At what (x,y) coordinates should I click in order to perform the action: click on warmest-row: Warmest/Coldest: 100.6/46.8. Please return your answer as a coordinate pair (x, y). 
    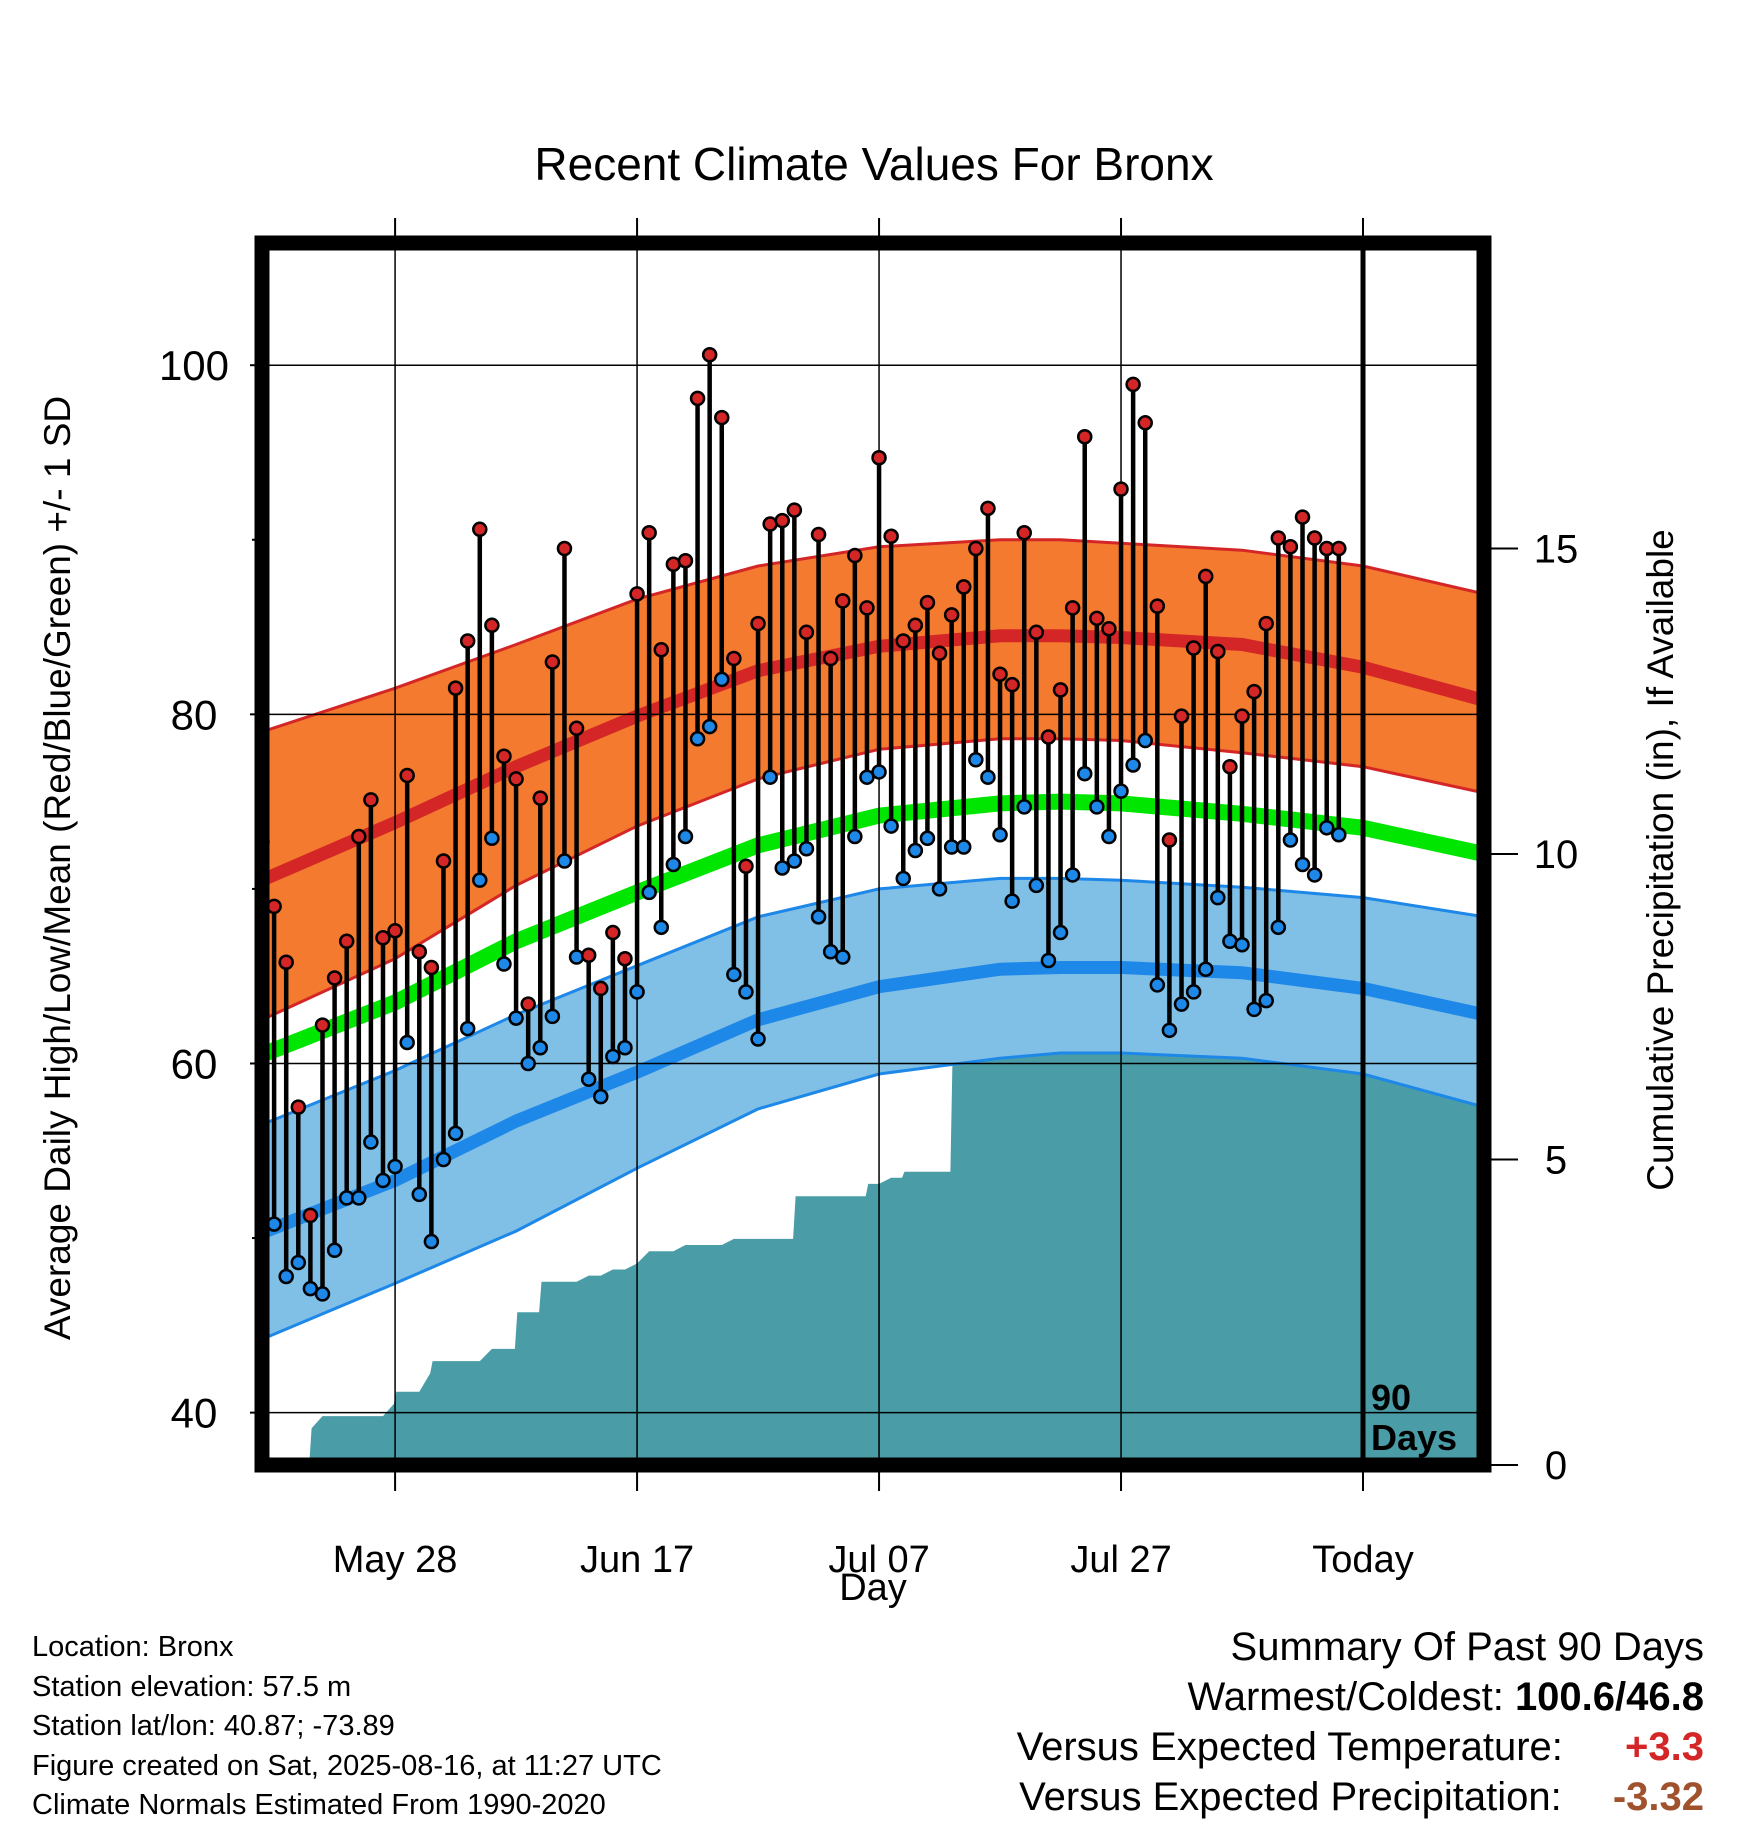
    Looking at the image, I should click on (1254, 1697).